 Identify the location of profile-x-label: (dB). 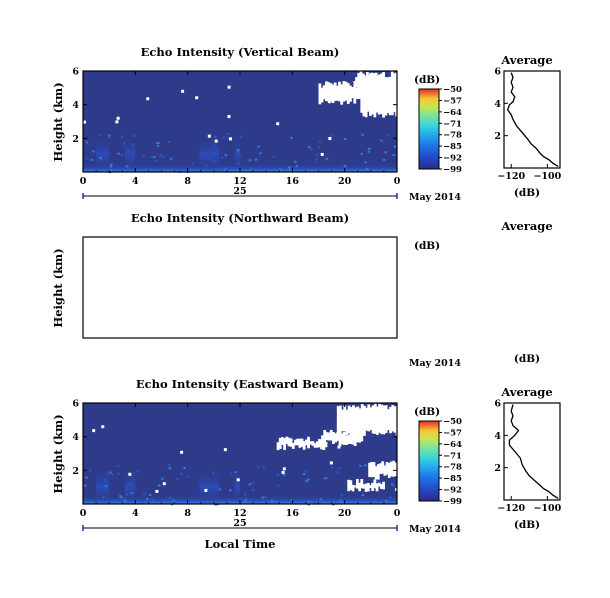
(527, 193).